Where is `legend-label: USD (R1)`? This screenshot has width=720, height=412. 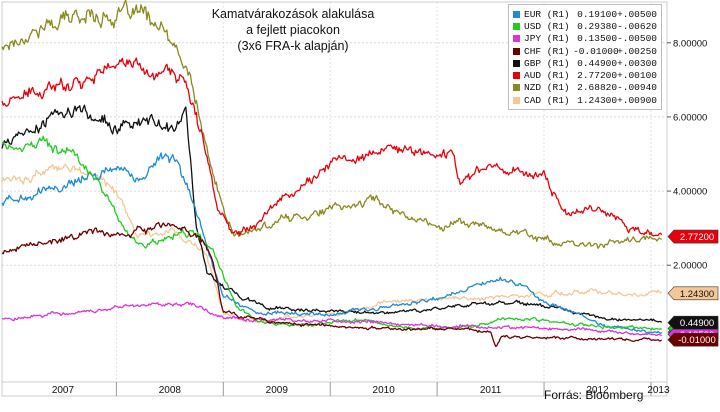
legend-label: USD (R1) is located at coordinates (547, 26).